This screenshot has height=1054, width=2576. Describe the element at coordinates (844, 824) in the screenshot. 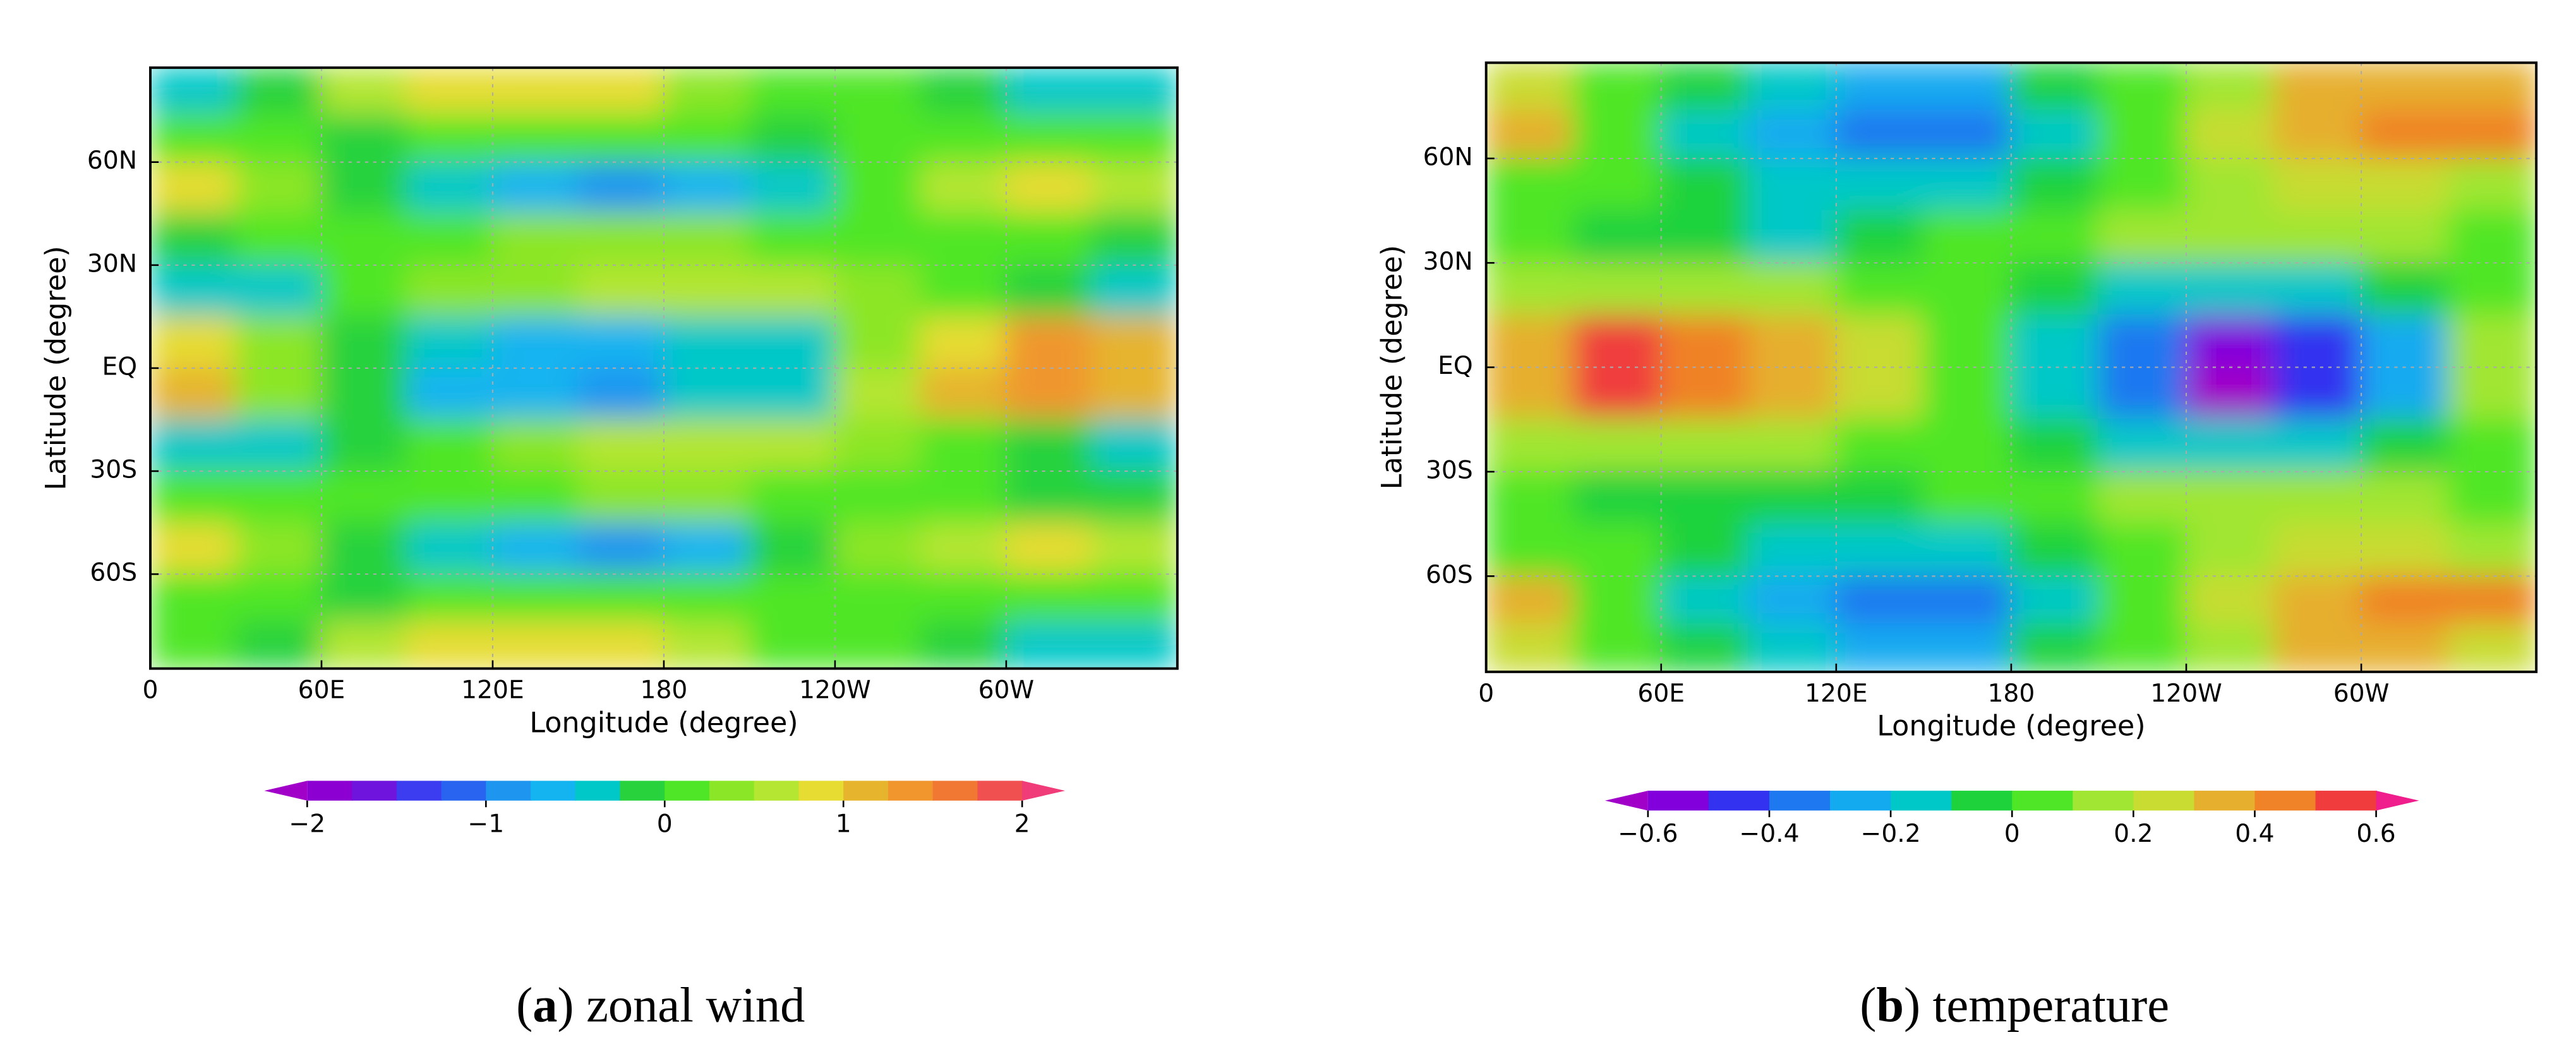

I see `colorbar-tick-label: 1` at that location.